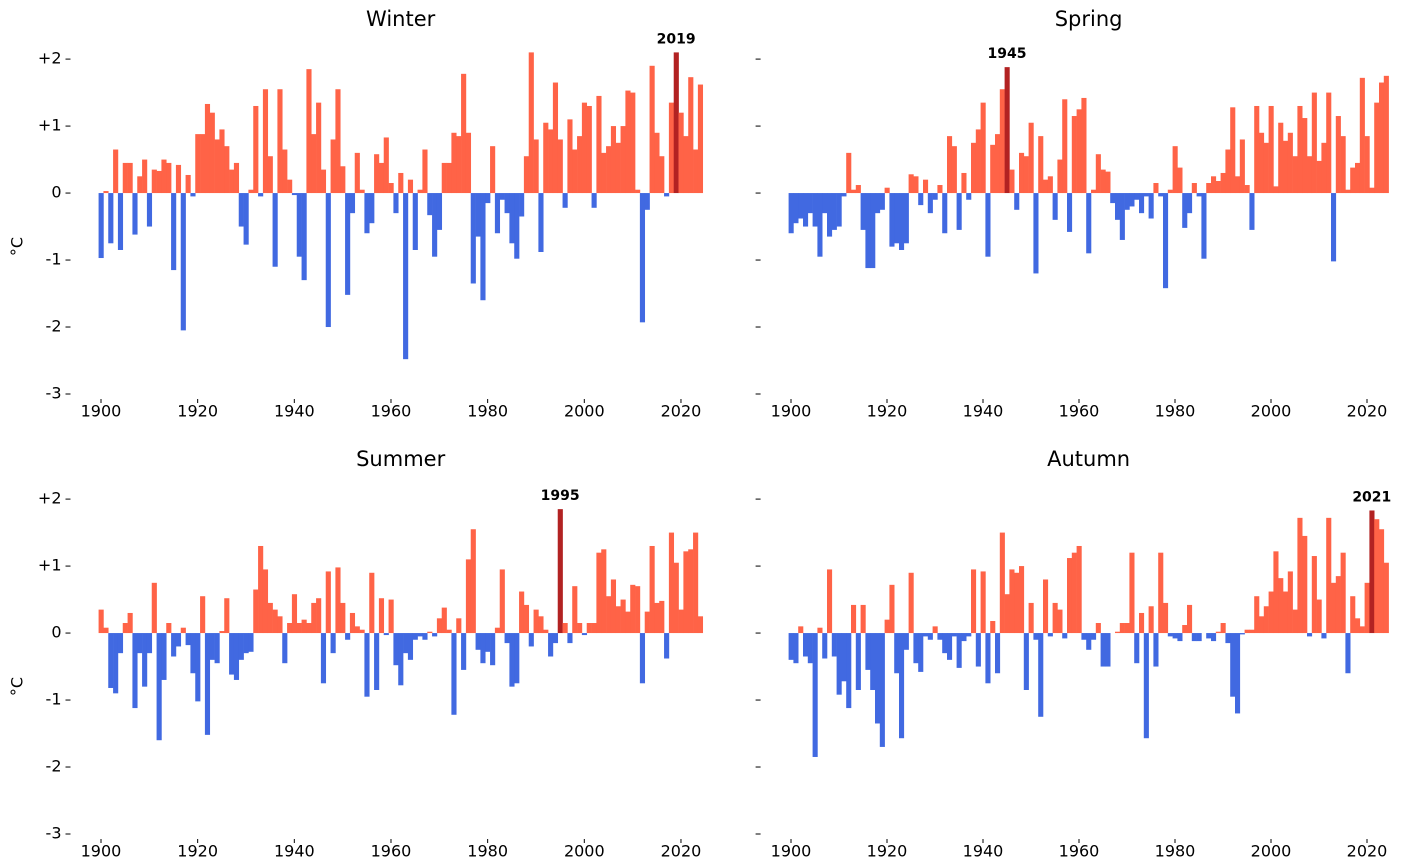  Describe the element at coordinates (56, 632) in the screenshot. I see `y-tick-label: 0` at that location.